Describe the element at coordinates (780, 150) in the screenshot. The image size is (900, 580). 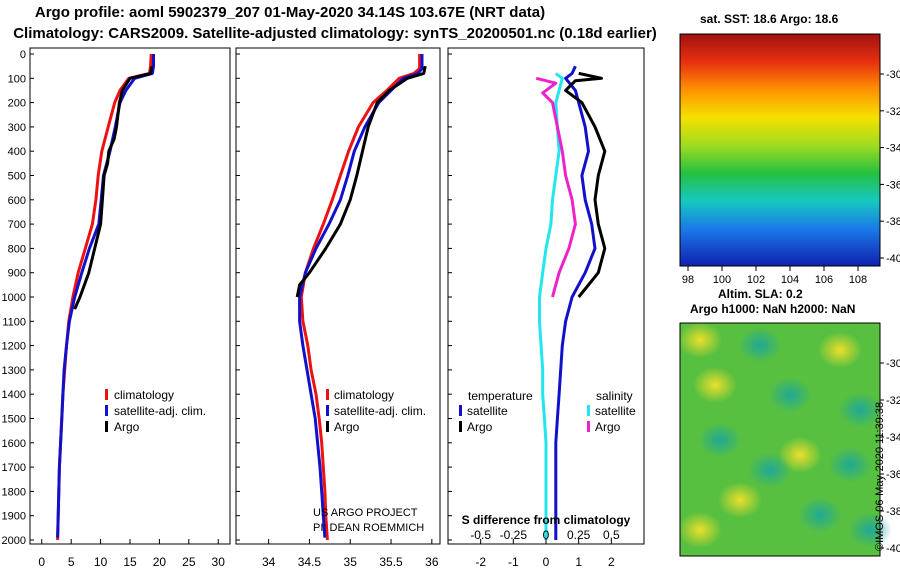
I see `sst-map-image` at that location.